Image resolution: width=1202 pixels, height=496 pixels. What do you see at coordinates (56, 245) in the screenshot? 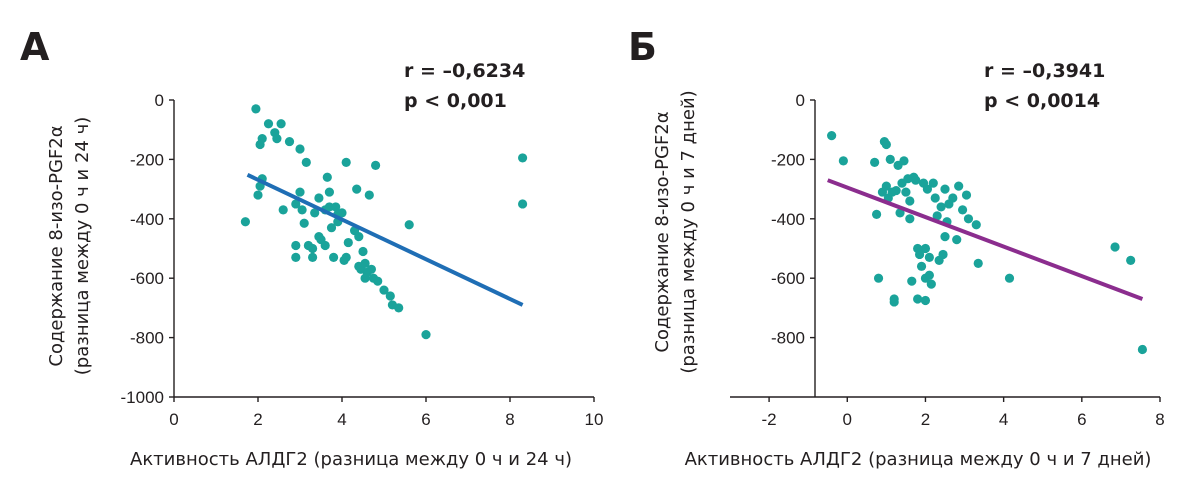
I see `y-axis-title-a-line1: Содержание 8-изо-PGF2α` at bounding box center [56, 245].